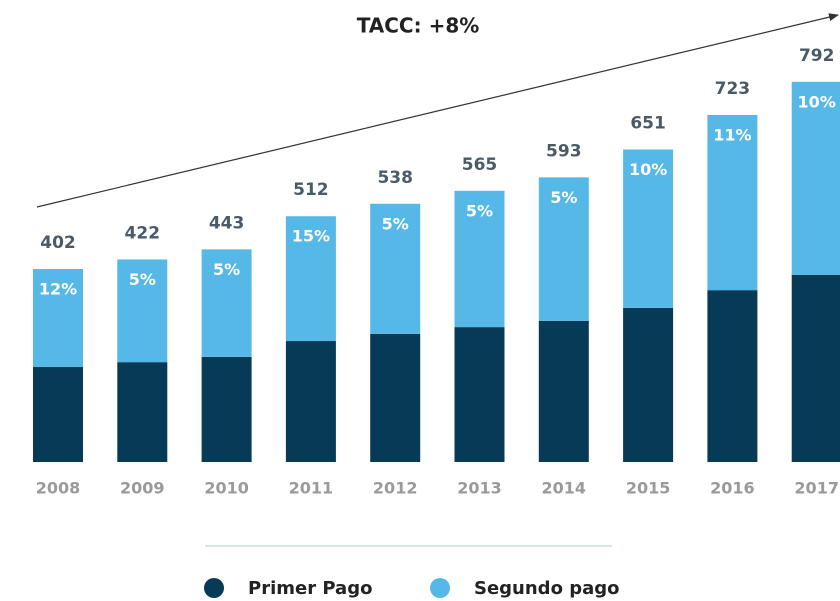 The height and width of the screenshot is (601, 840). What do you see at coordinates (733, 89) in the screenshot?
I see `total-label: 723` at bounding box center [733, 89].